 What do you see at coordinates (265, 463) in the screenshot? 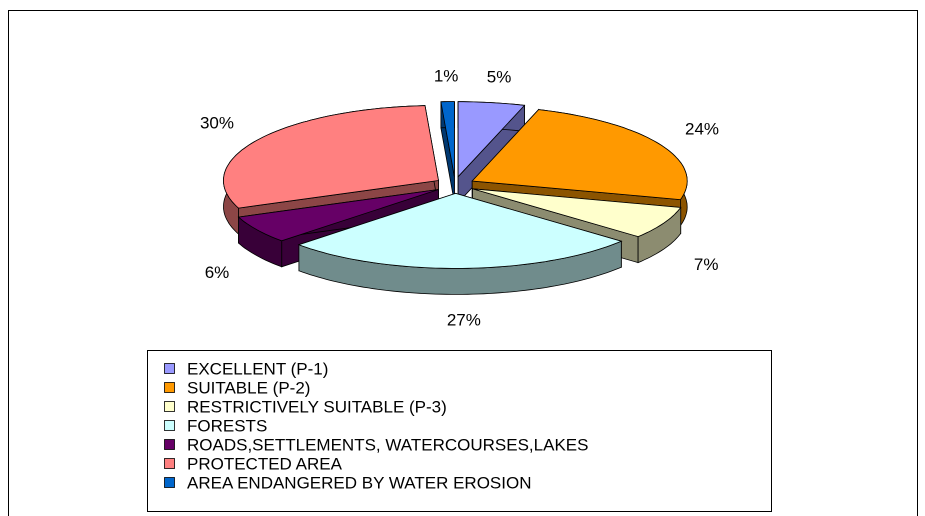
I see `legend-label: PROTECTED AREA` at bounding box center [265, 463].